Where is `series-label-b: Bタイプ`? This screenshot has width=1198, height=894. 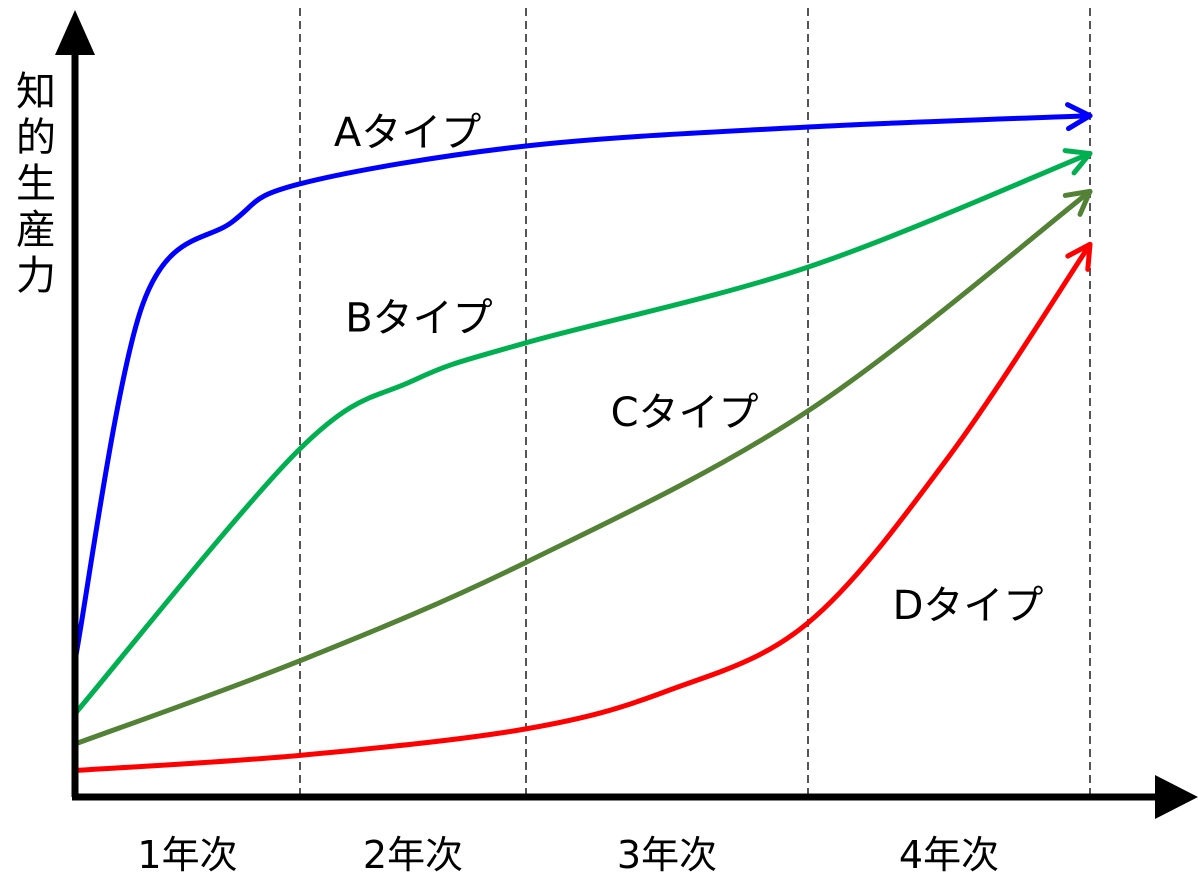
series-label-b: Bタイプ is located at coordinates (418, 318).